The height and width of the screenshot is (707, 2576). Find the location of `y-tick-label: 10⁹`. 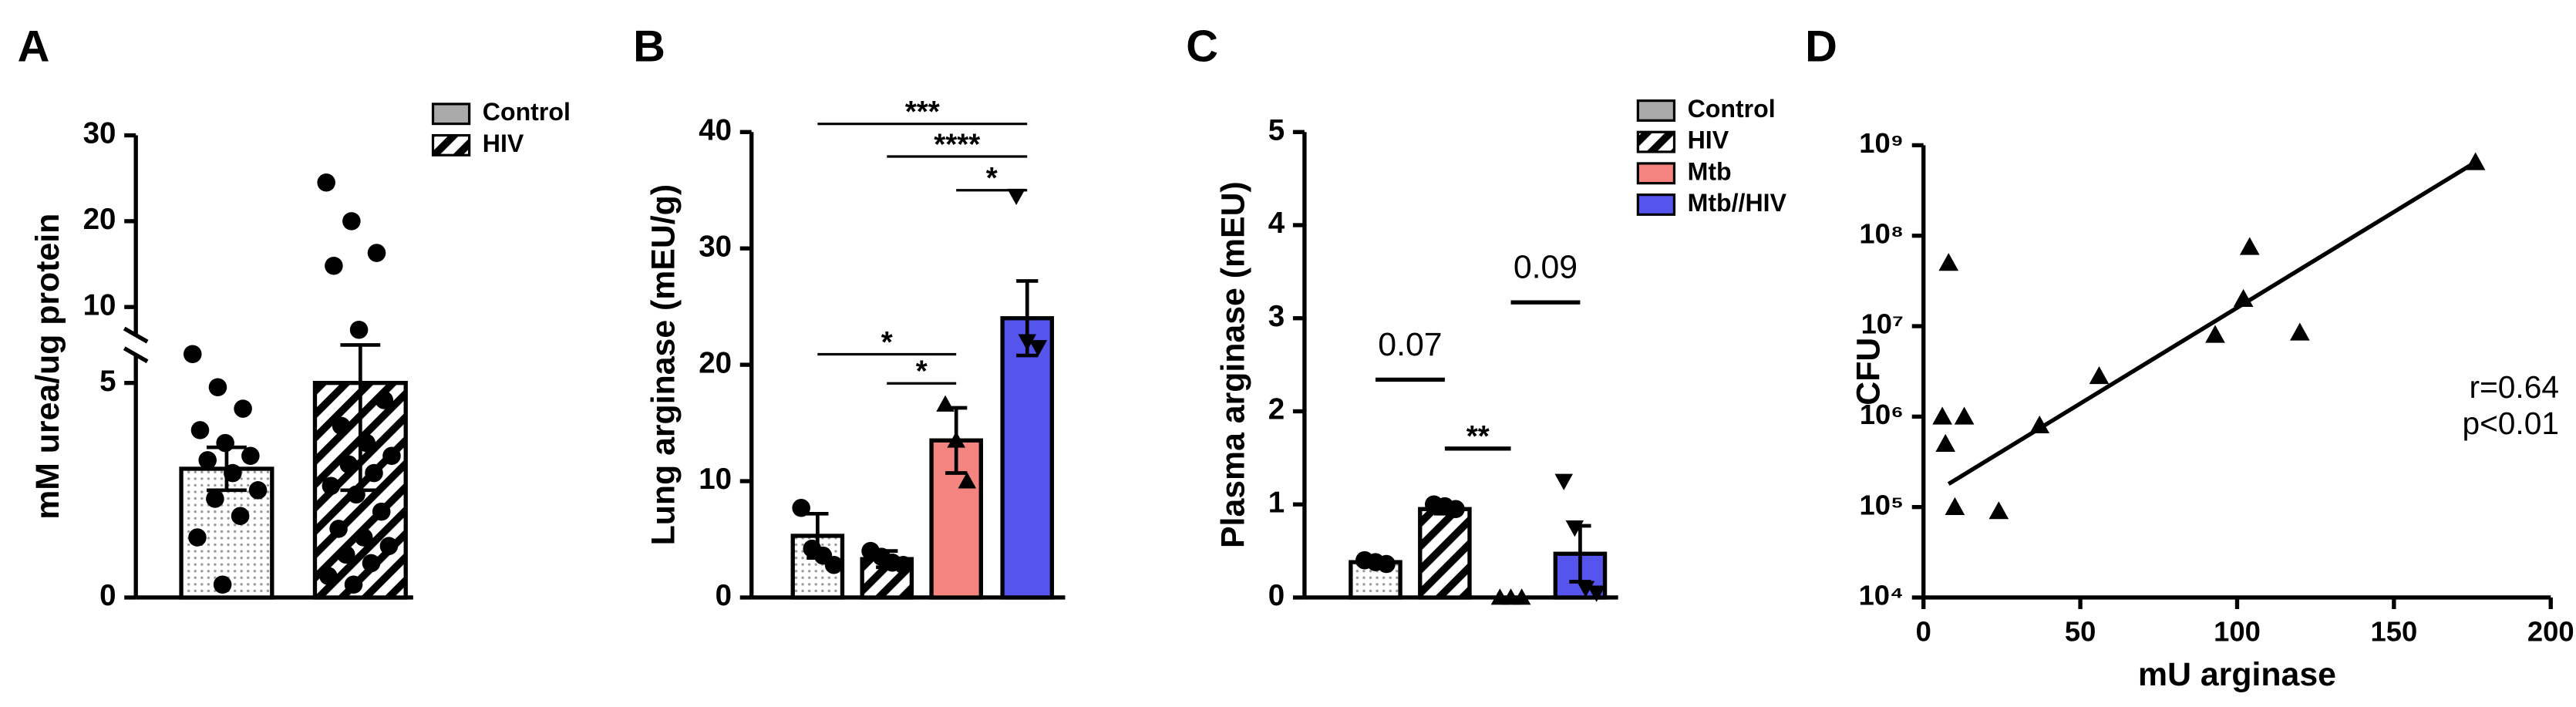

y-tick-label: 10⁹ is located at coordinates (1882, 143).